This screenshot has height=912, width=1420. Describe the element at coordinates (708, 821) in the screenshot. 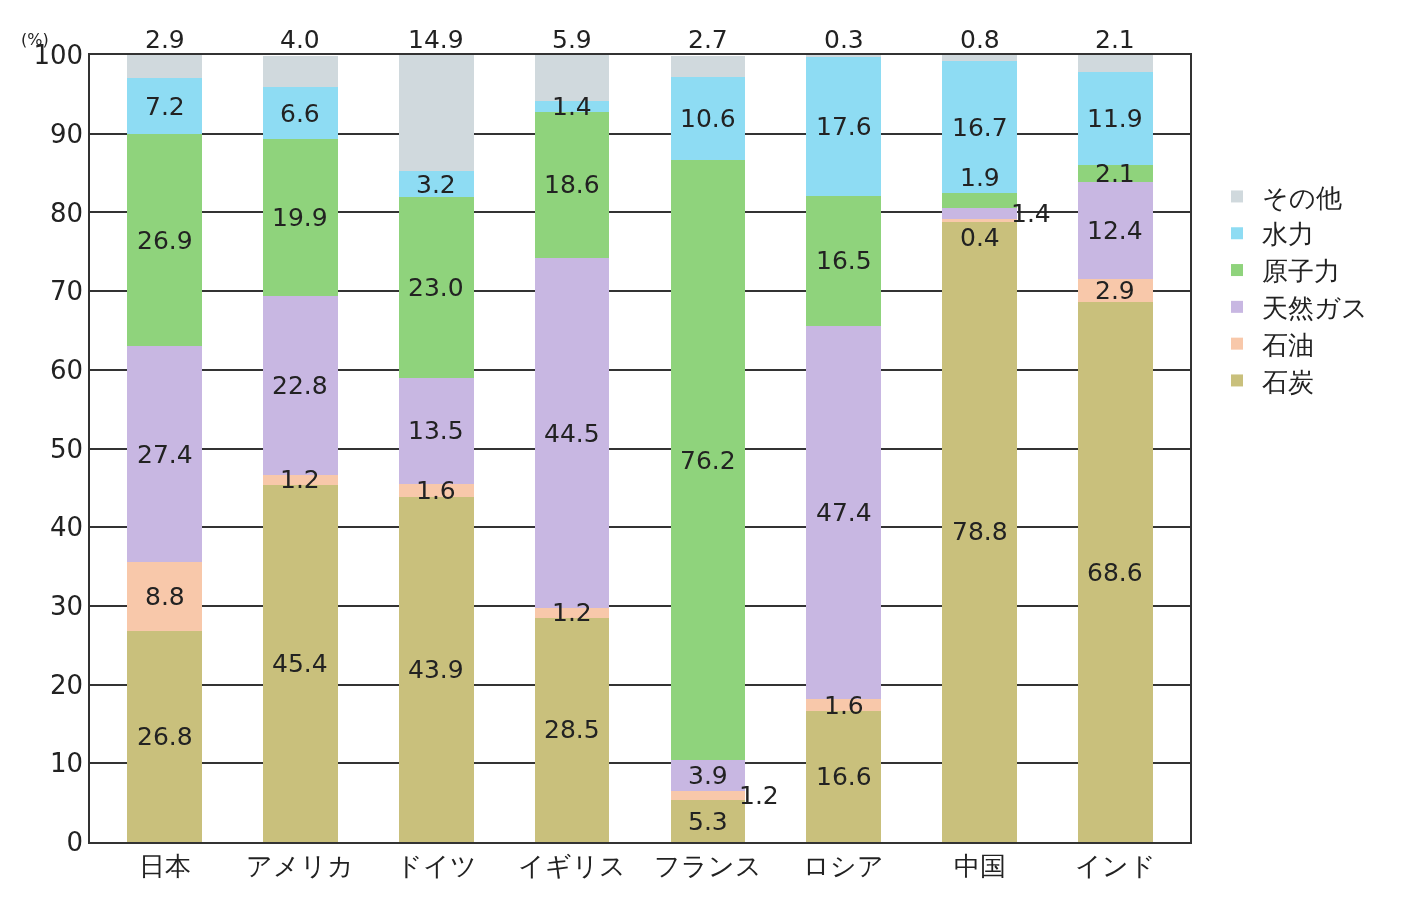

I see `data-label: 5.3` at that location.